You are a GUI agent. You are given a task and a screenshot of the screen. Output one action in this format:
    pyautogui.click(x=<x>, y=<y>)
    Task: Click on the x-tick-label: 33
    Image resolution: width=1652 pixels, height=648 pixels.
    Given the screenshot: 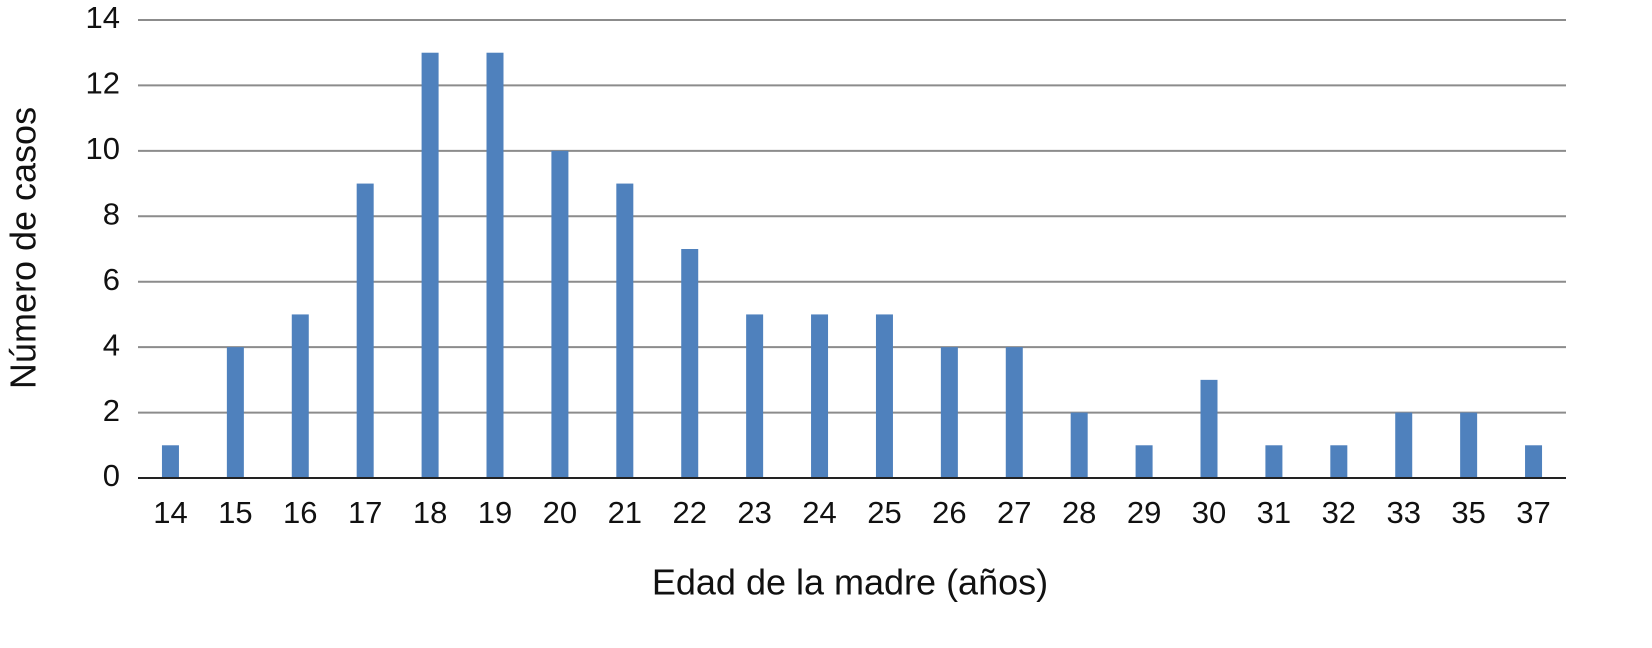 What is the action you would take?
    pyautogui.click(x=1403, y=512)
    